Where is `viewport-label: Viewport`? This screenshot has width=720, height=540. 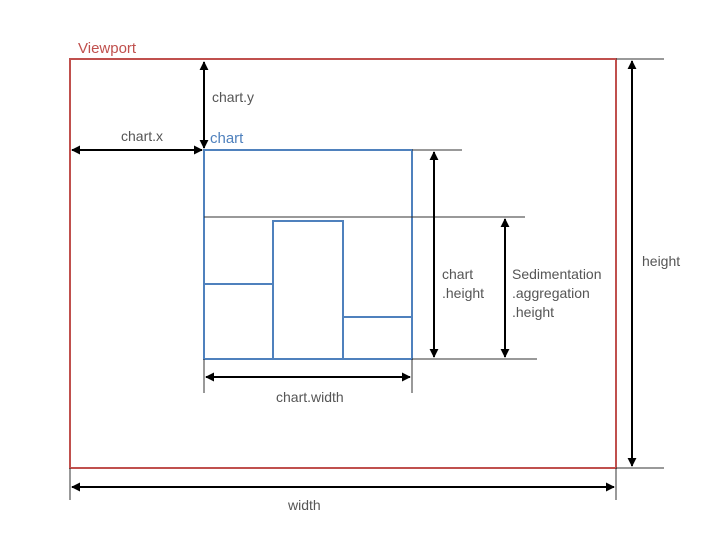 viewport-label: Viewport is located at coordinates (107, 48).